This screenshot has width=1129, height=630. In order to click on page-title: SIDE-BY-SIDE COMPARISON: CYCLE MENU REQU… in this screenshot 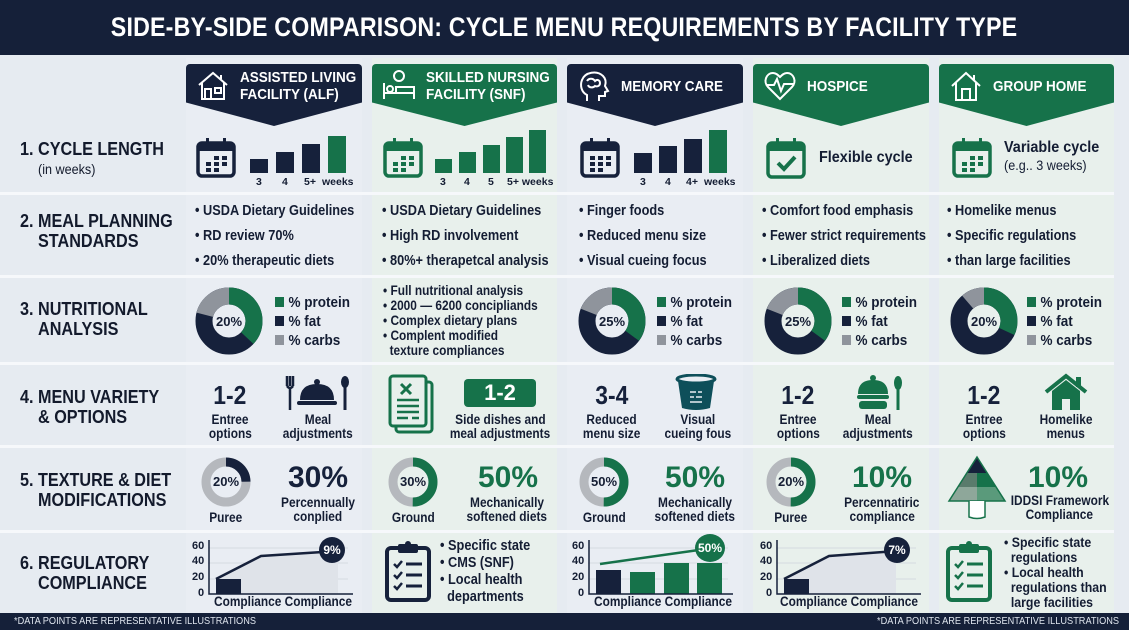, I will do `click(564, 27)`.